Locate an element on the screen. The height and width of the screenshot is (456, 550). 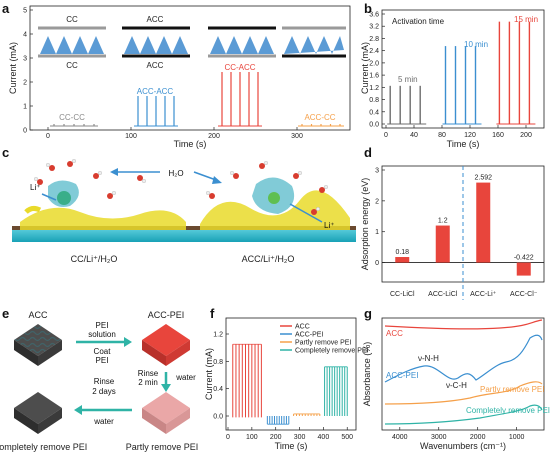
curve-label-partly: Partly remove PEI is located at coordinates (512, 389).